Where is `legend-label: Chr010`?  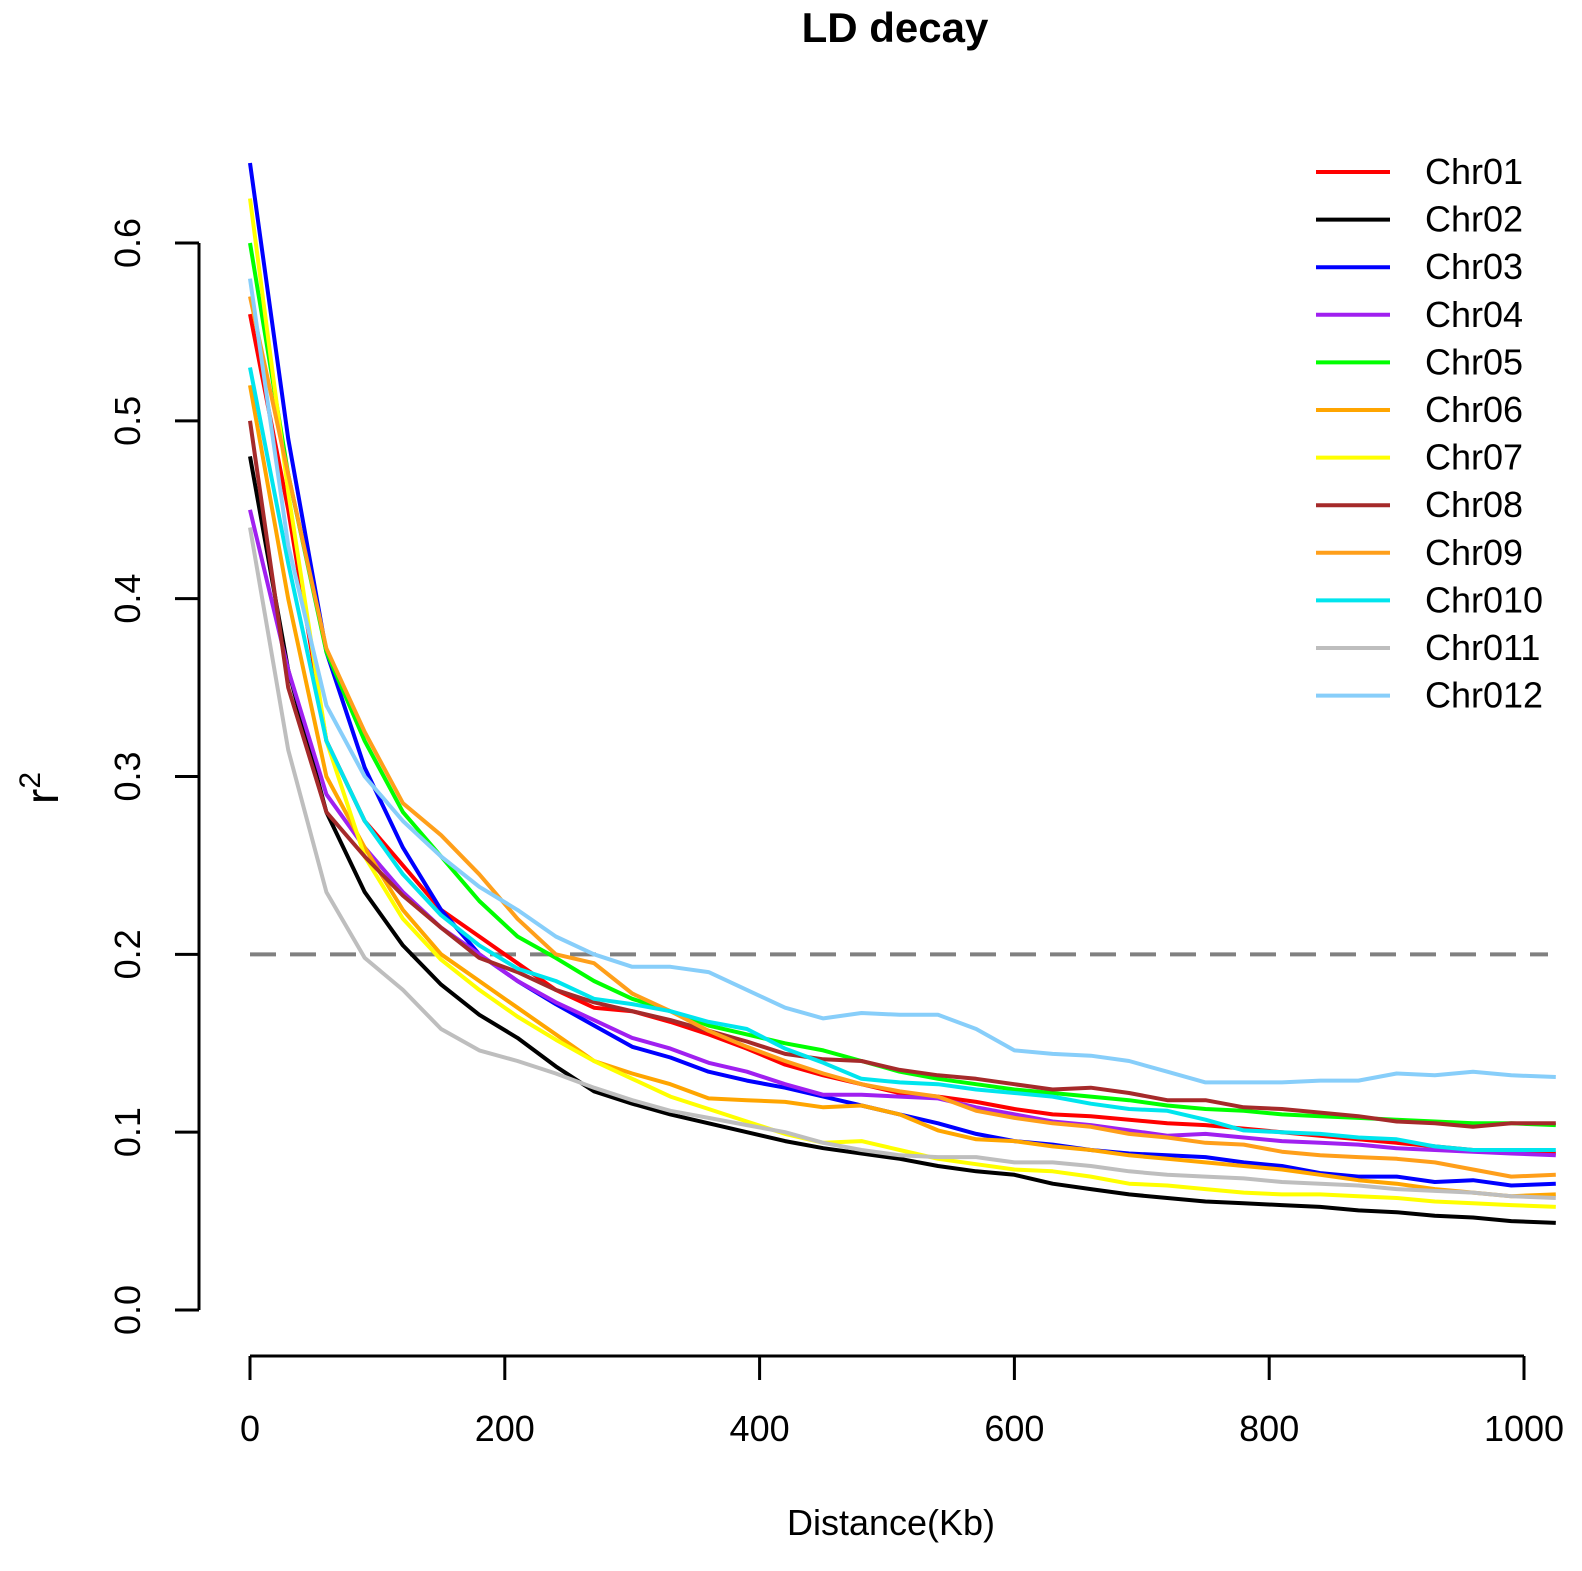
legend-label: Chr010 is located at coordinates (1484, 599).